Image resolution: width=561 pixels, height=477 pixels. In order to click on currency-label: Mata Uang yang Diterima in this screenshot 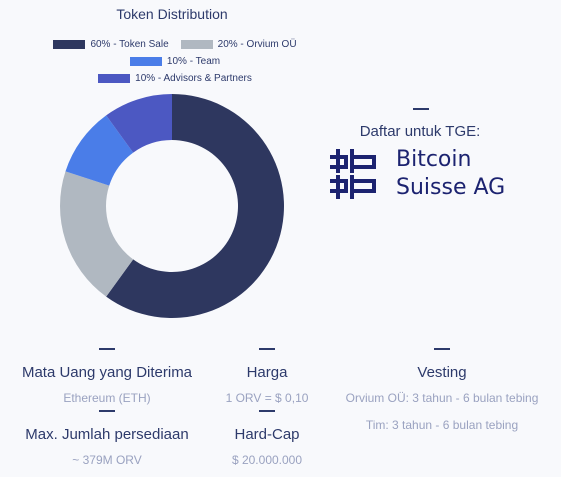, I will do `click(107, 372)`.